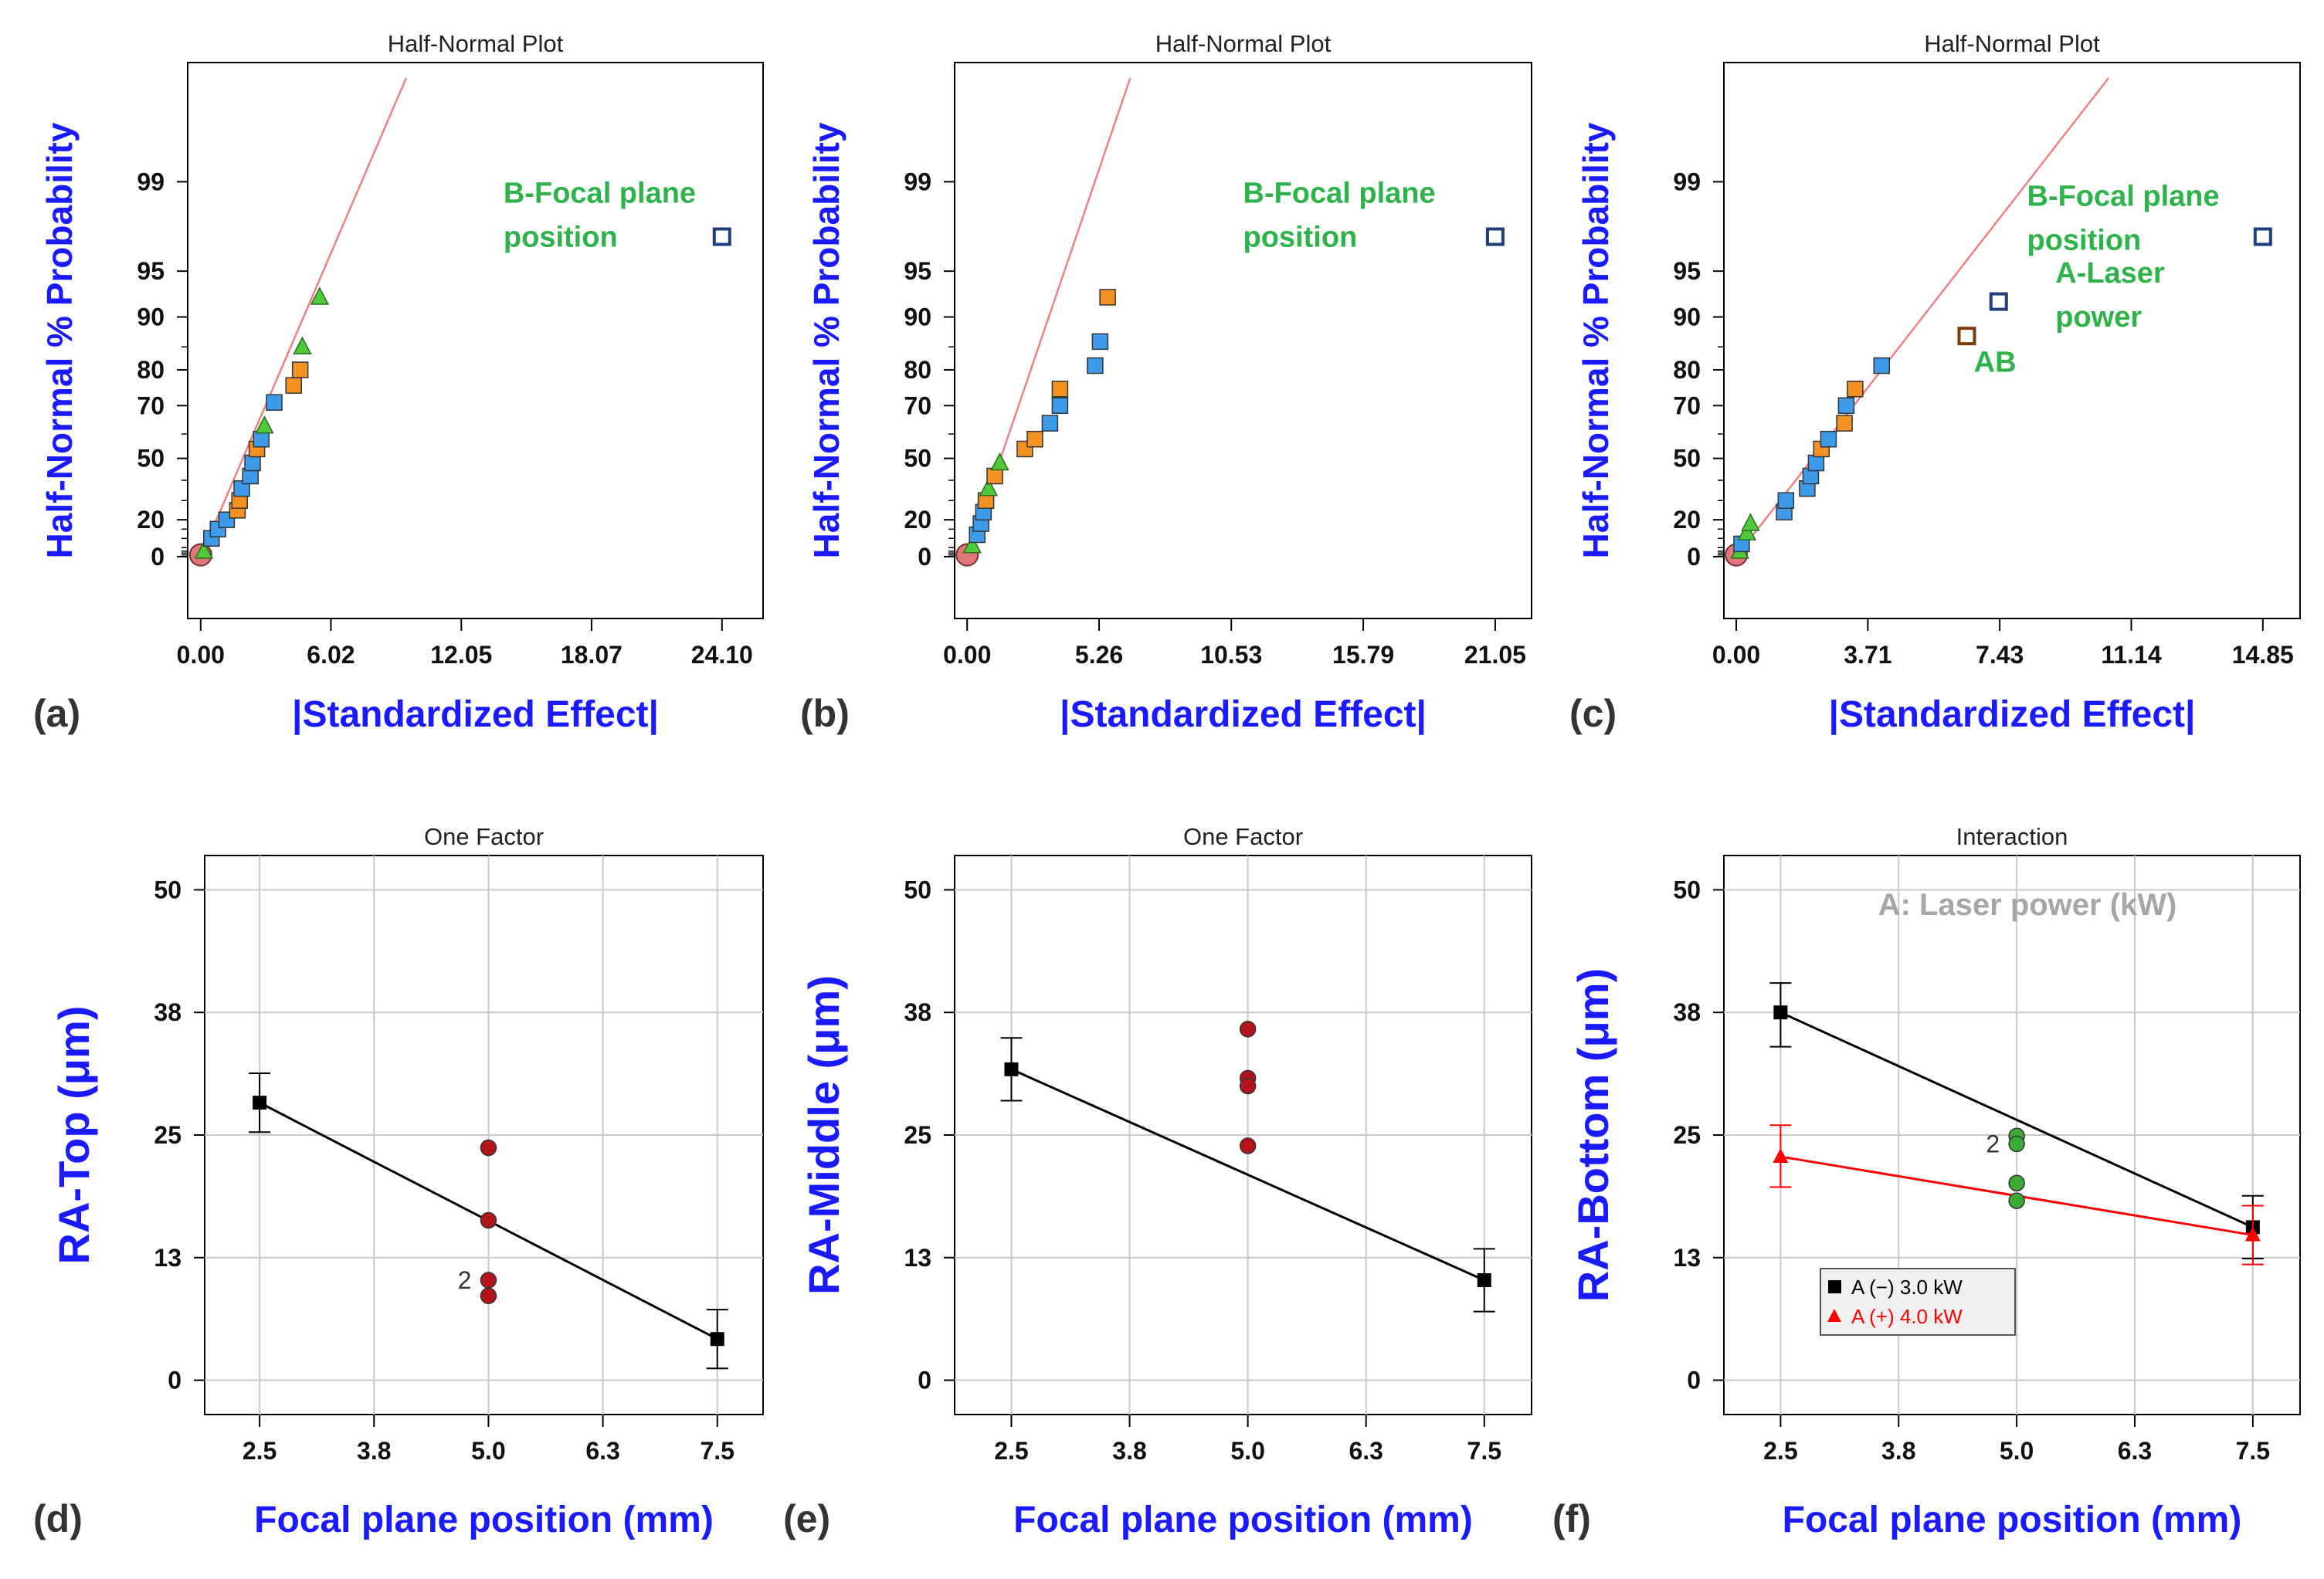  I want to click on plot-frame, so click(475, 340).